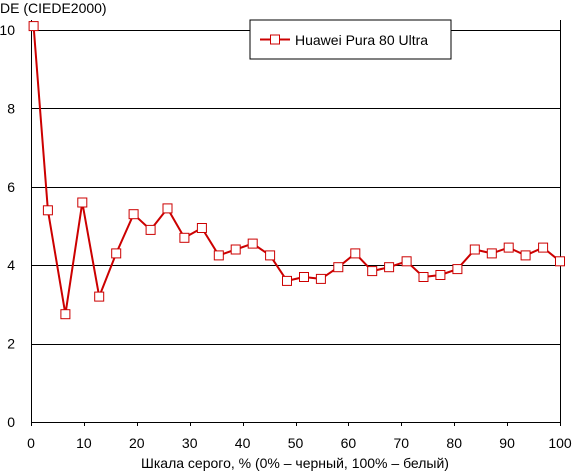  I want to click on x-tick-label: 30, so click(190, 443).